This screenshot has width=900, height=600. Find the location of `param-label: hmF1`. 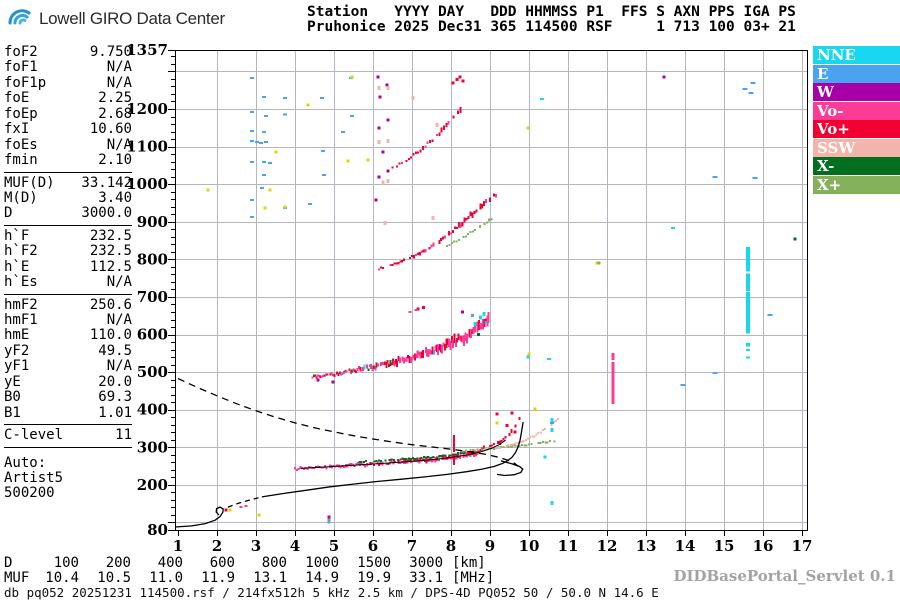

param-label: hmF1 is located at coordinates (21, 320).